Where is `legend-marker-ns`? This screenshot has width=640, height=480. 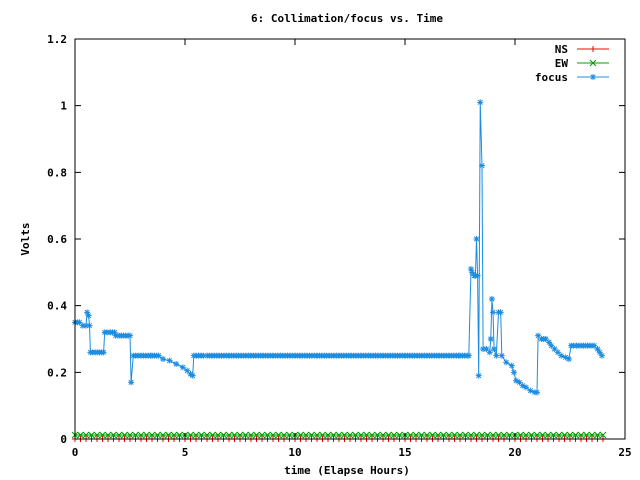
legend-marker-ns is located at coordinates (593, 49).